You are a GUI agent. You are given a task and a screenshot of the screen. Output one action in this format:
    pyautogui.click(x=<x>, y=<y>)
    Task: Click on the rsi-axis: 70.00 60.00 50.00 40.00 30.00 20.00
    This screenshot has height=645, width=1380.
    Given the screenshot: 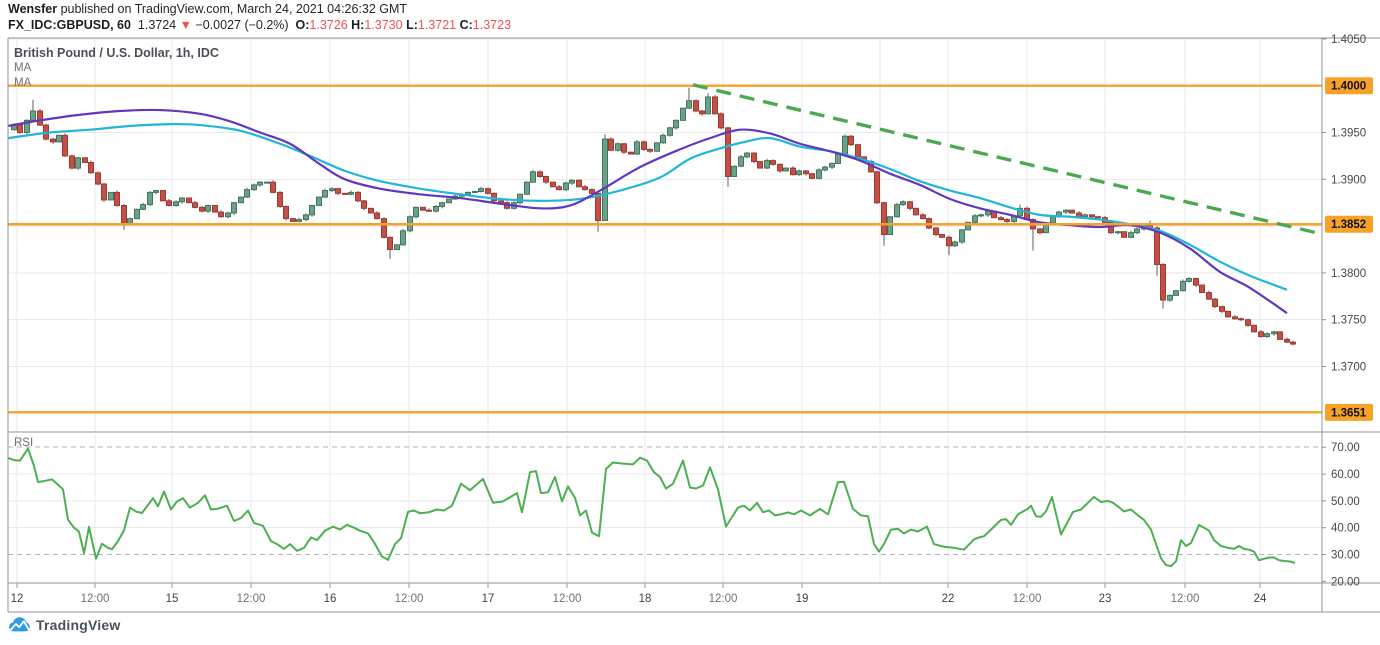 What is the action you would take?
    pyautogui.click(x=1341, y=515)
    